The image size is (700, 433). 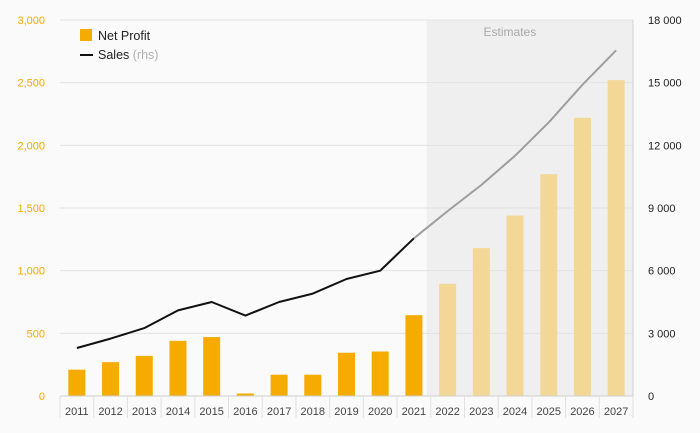 I want to click on x-tick-label: 2026, so click(x=582, y=412).